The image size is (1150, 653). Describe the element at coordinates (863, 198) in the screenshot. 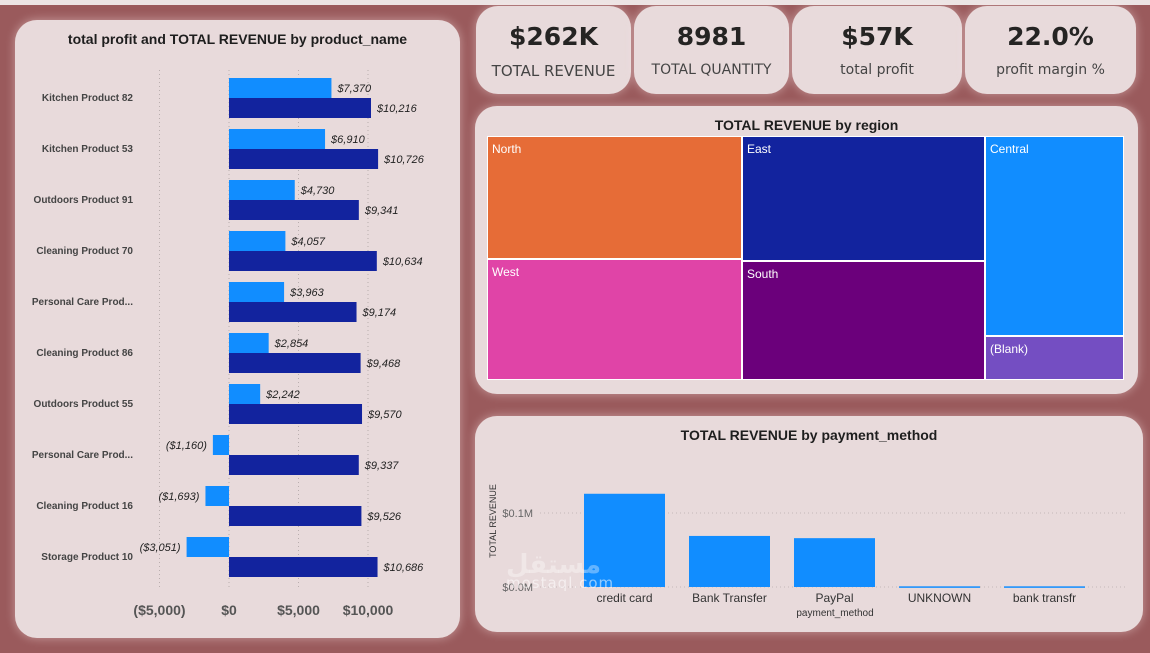

I see `treemap-cell-east: East` at that location.